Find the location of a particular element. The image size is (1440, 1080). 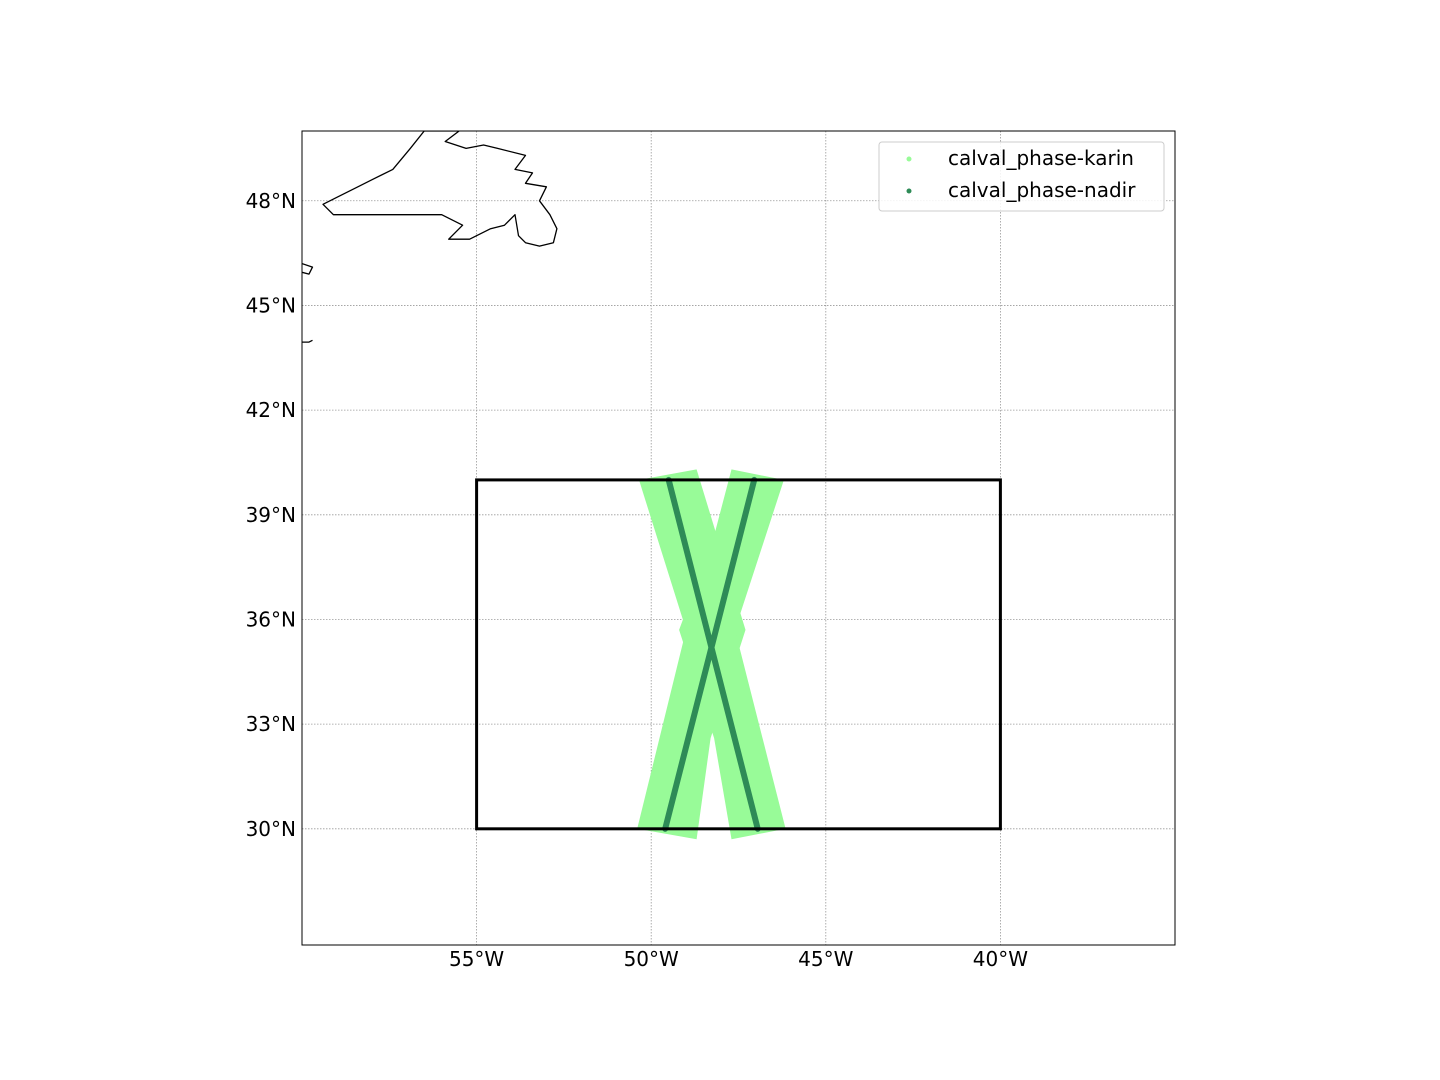

coastline-newfoundland is located at coordinates (440, 189).